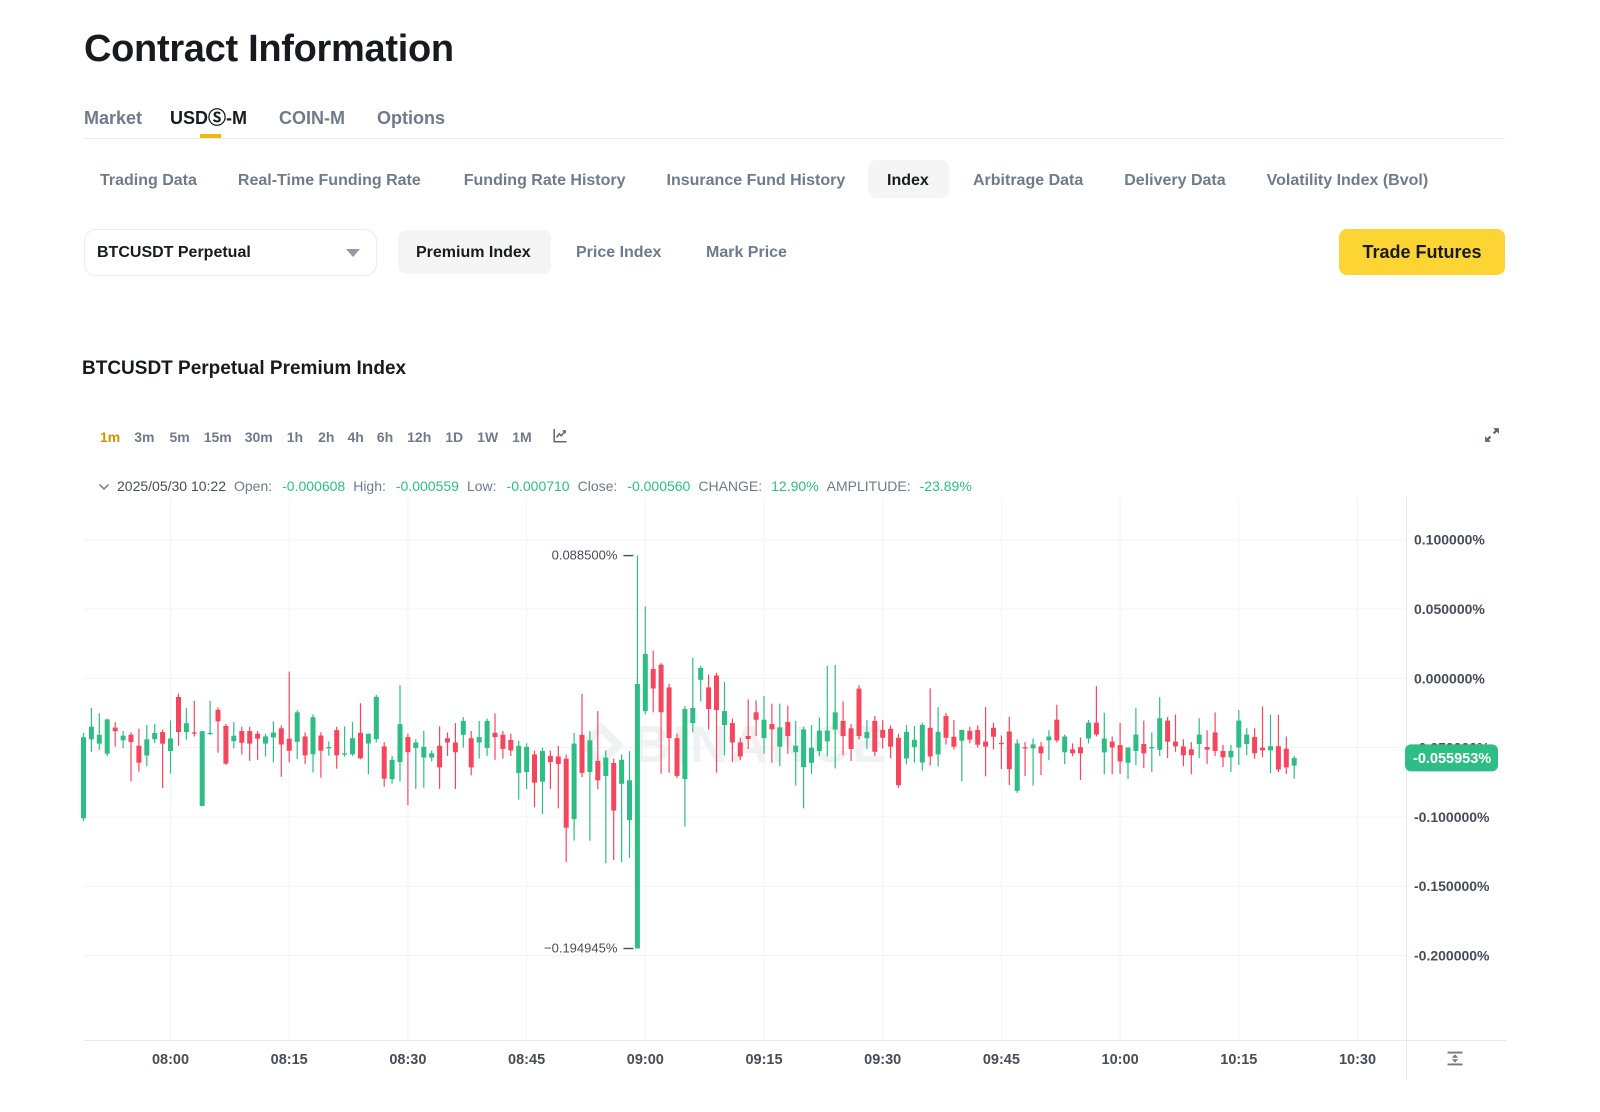 Image resolution: width=1600 pixels, height=1112 pixels. What do you see at coordinates (763, 1060) in the screenshot?
I see `svg-text: 09:15` at bounding box center [763, 1060].